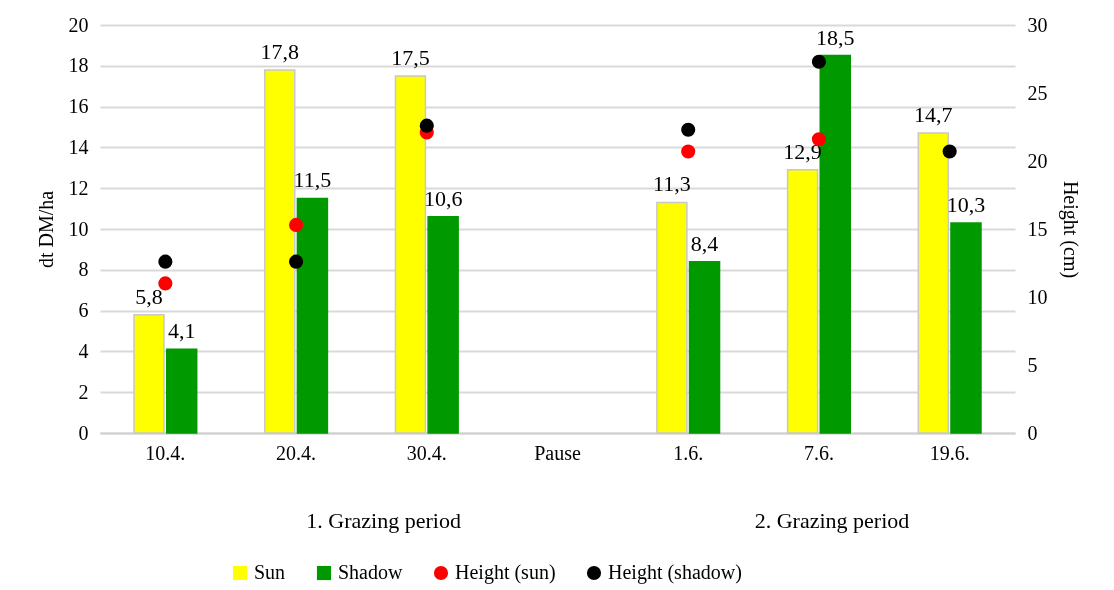 The height and width of the screenshot is (590, 1114). Describe the element at coordinates (181, 331) in the screenshot. I see `data-label: 4,1` at that location.